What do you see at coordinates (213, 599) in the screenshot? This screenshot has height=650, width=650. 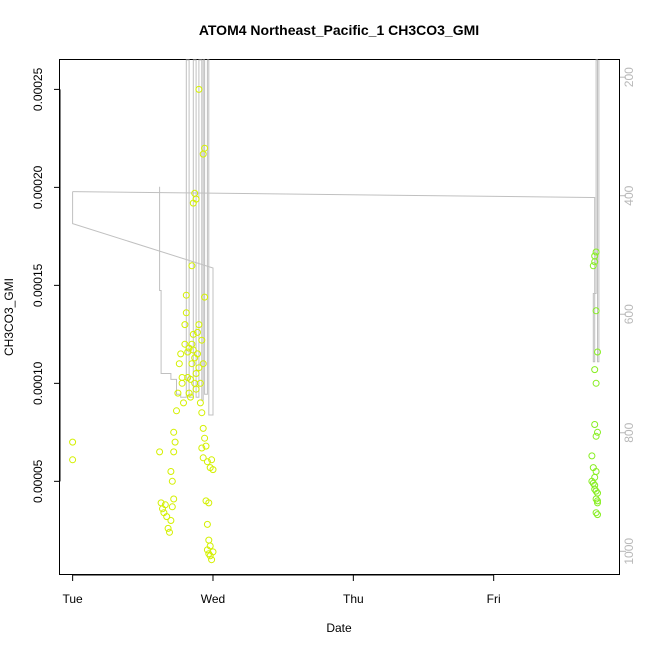 I see `x-tick-label: Wed` at bounding box center [213, 599].